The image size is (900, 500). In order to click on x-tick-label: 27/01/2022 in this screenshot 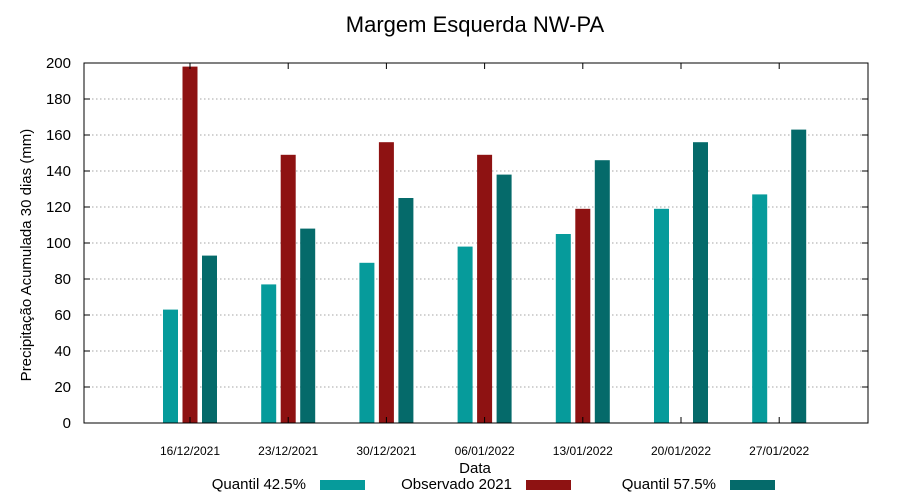, I will do `click(779, 451)`.